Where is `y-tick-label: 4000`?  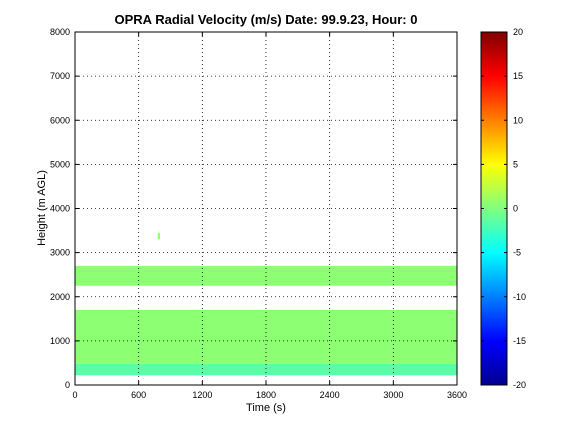 y-tick-label: 4000 is located at coordinates (60, 209).